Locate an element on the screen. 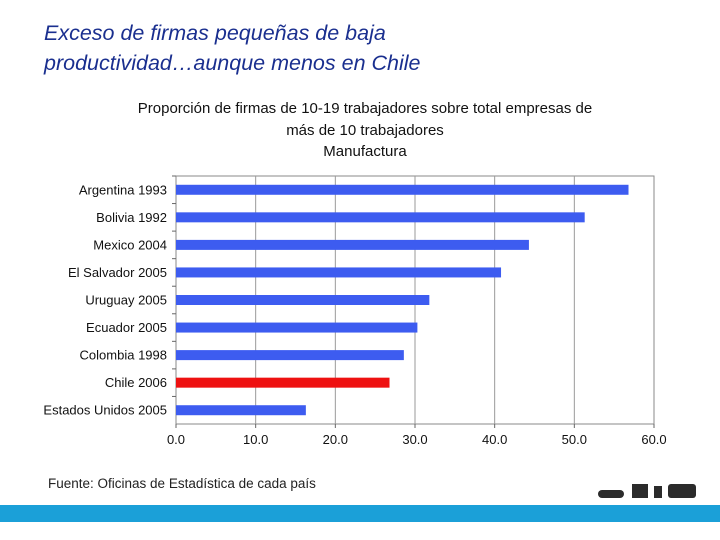 Image resolution: width=720 pixels, height=540 pixels. x-tick-label: 20.0 is located at coordinates (335, 439).